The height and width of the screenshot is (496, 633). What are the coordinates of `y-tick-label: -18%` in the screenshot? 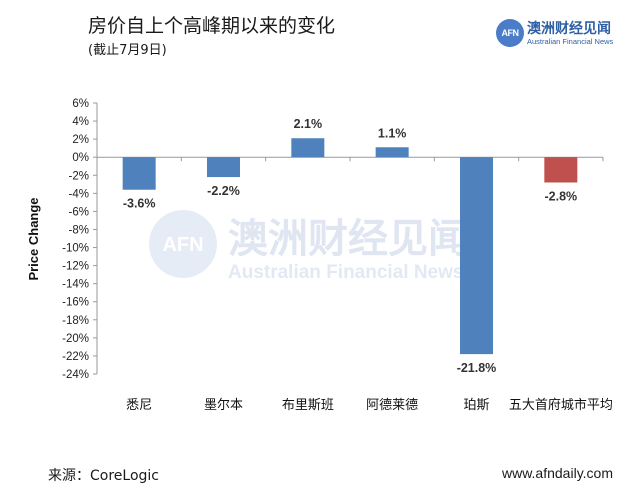 It's located at (75, 321).